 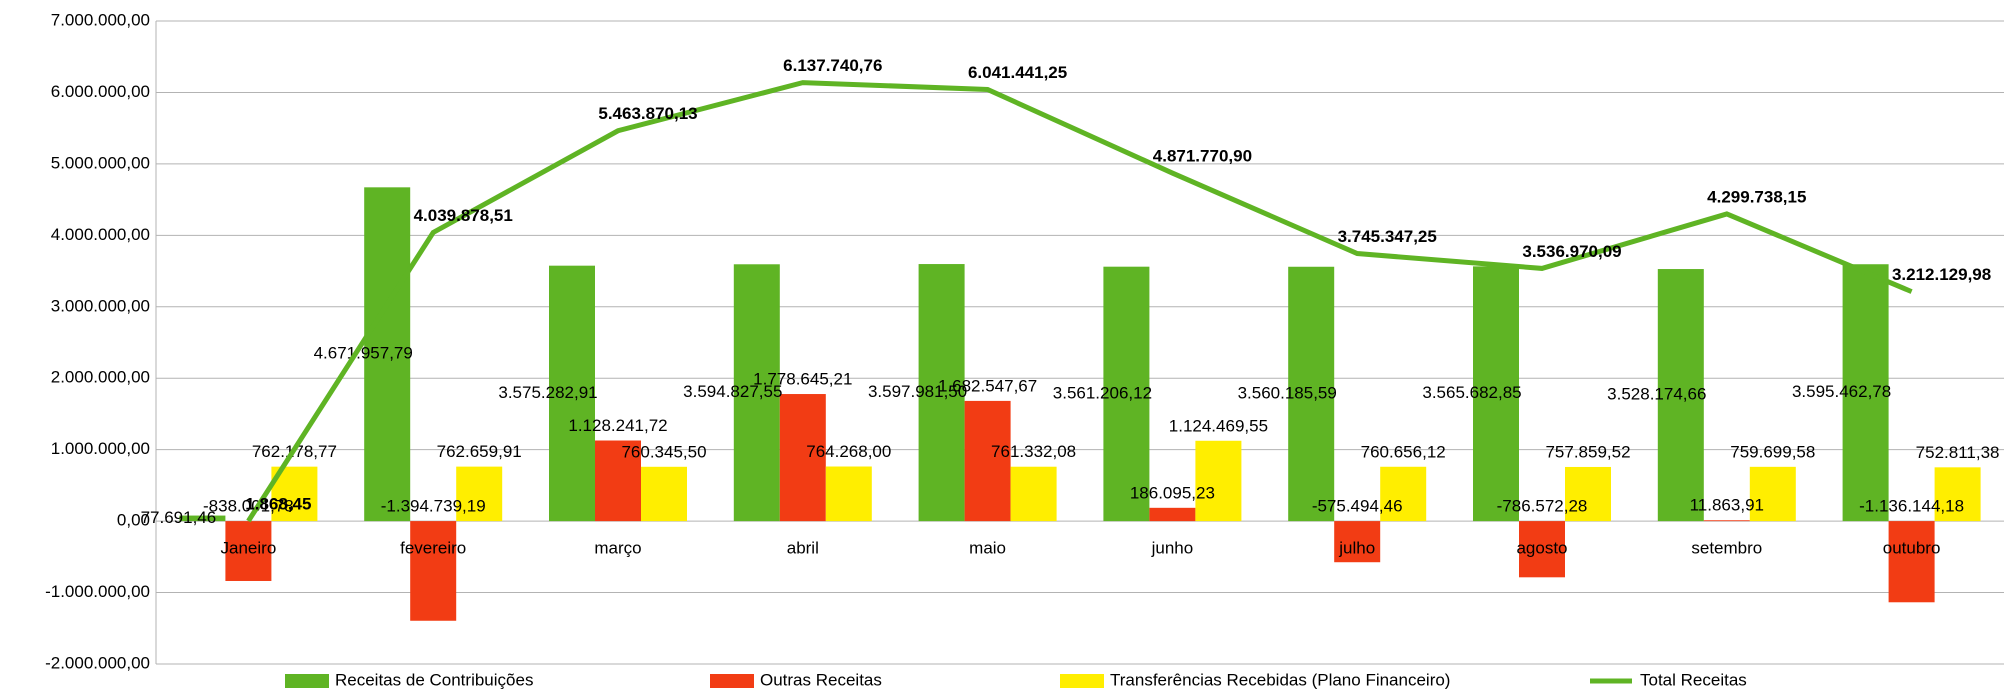 I want to click on value-label: 752.811,38, so click(x=1958, y=452).